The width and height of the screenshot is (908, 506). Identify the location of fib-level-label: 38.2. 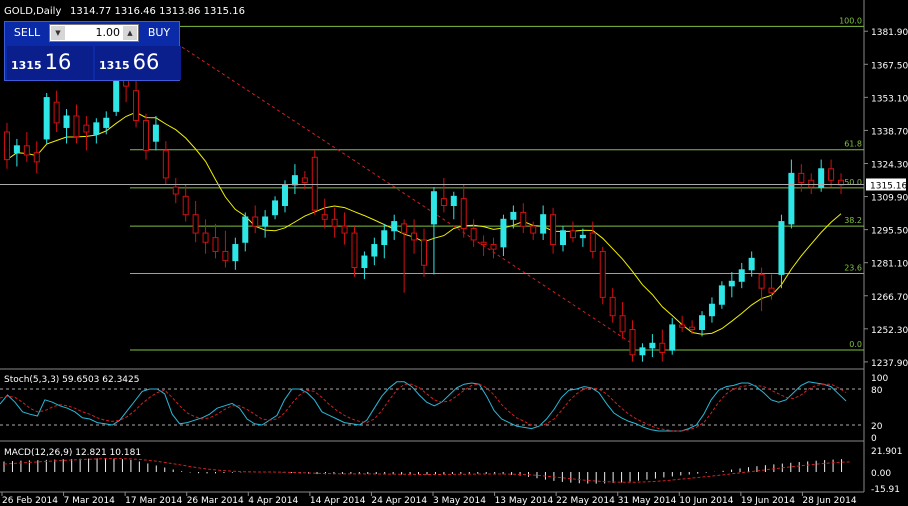
(853, 220).